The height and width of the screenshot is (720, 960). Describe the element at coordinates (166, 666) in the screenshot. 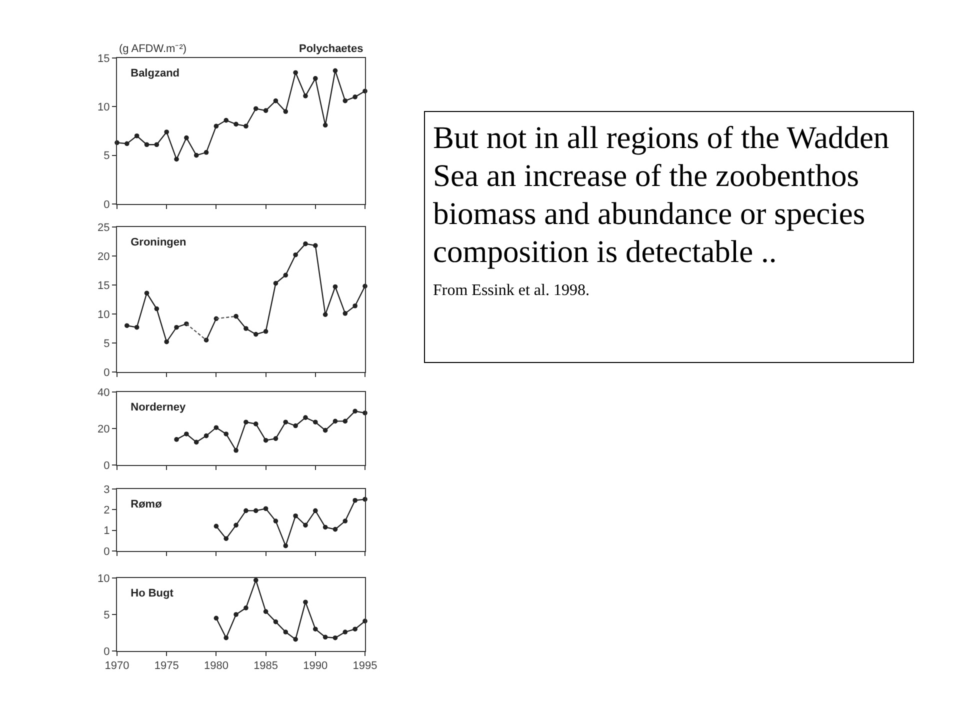

I see `x-tick-label: 1975` at that location.